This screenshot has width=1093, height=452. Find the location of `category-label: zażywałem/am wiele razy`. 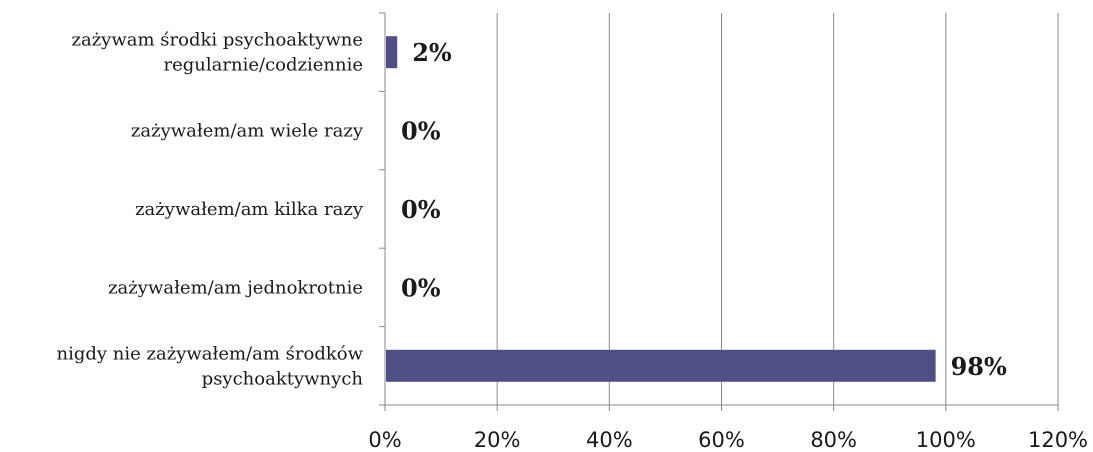

category-label: zażywałem/am wiele razy is located at coordinates (247, 131).